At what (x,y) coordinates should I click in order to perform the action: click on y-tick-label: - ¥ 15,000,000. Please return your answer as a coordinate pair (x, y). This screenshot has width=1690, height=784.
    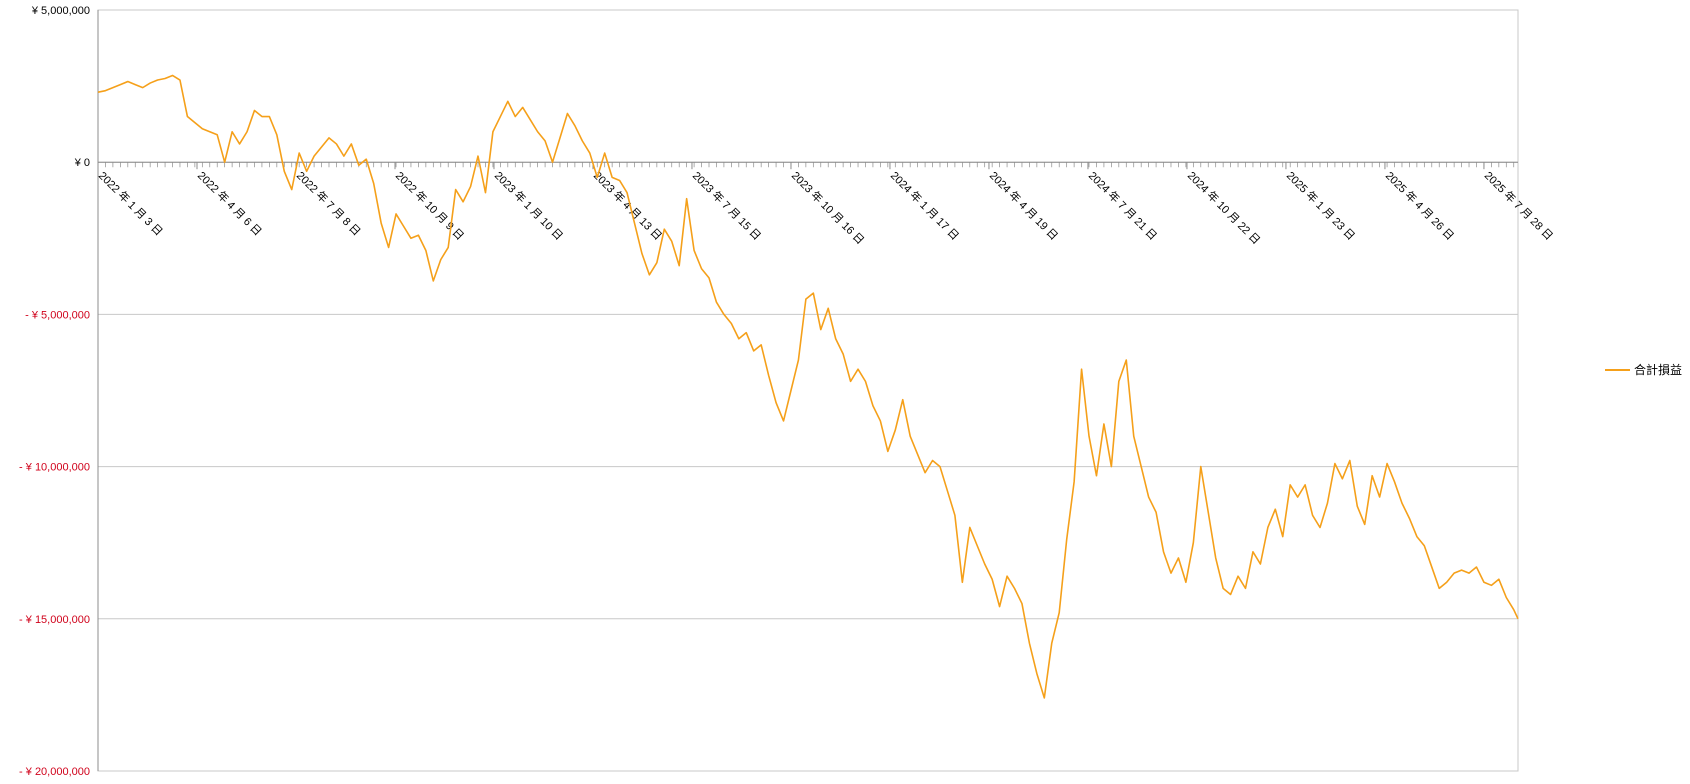
    Looking at the image, I should click on (54, 620).